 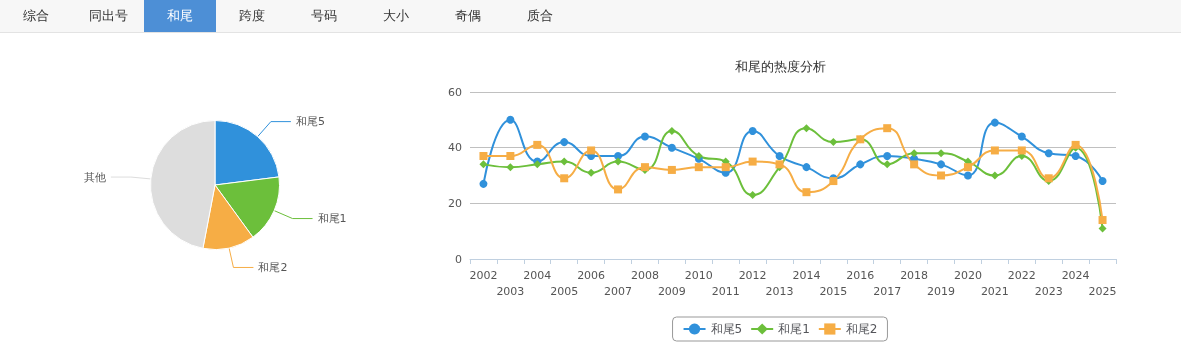 I want to click on slice-label: 和尾2, so click(x=273, y=267).